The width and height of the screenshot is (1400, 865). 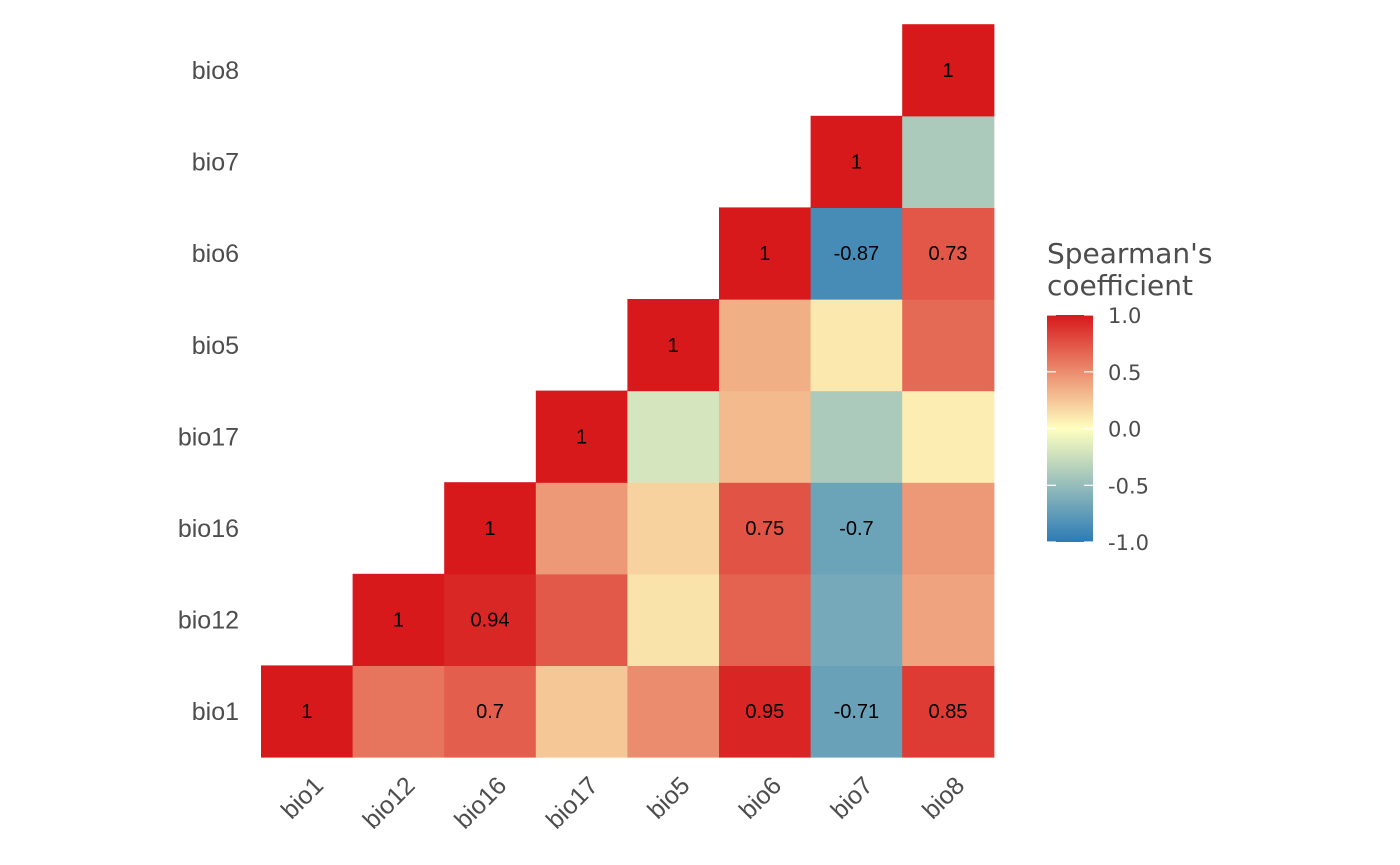 What do you see at coordinates (856, 436) in the screenshot?
I see `heatmap-cell-bio7-bio17` at bounding box center [856, 436].